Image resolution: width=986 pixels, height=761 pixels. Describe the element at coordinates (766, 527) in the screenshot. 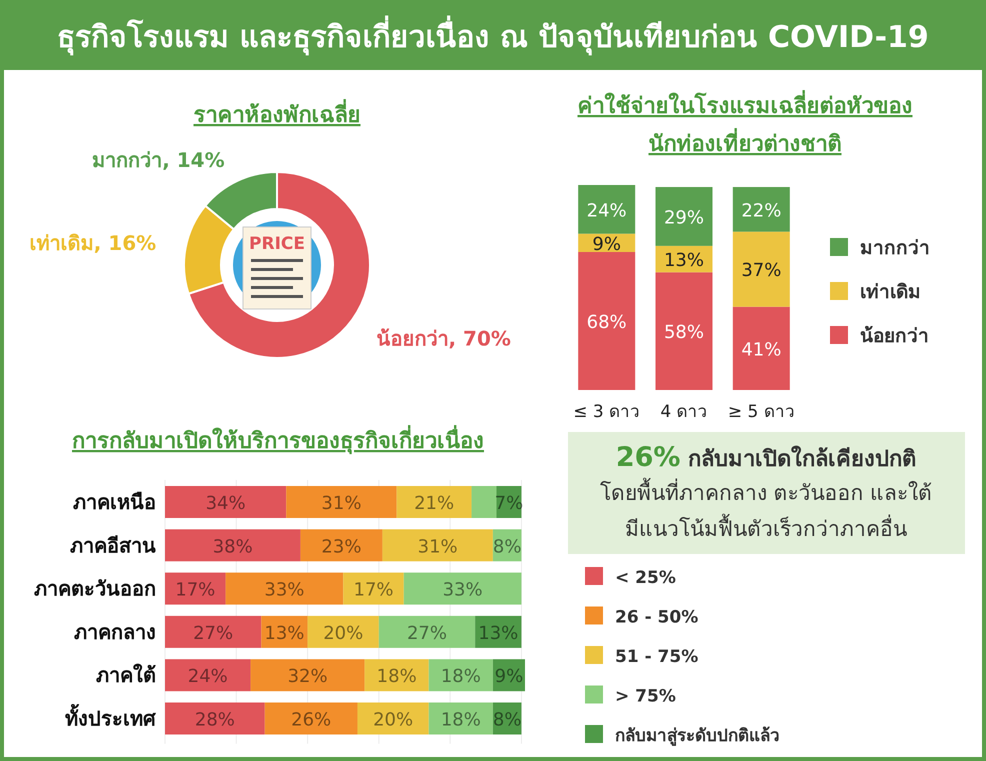

I see `text: มีแนวโน้มฟื้นตัวเร็วกว่าภาคอื่น` at that location.